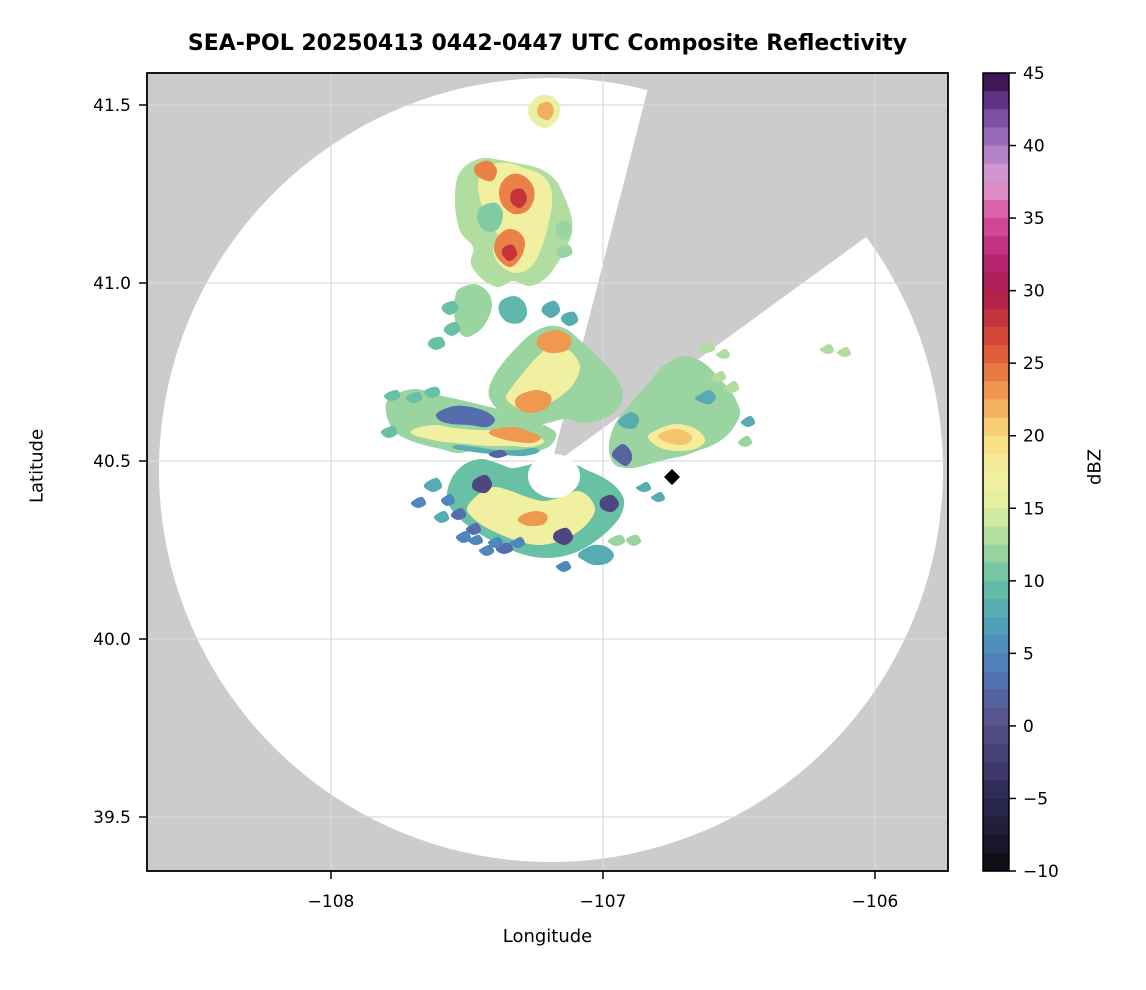 The width and height of the screenshot is (1146, 990). I want to click on site-marker-diamond, so click(672, 477).